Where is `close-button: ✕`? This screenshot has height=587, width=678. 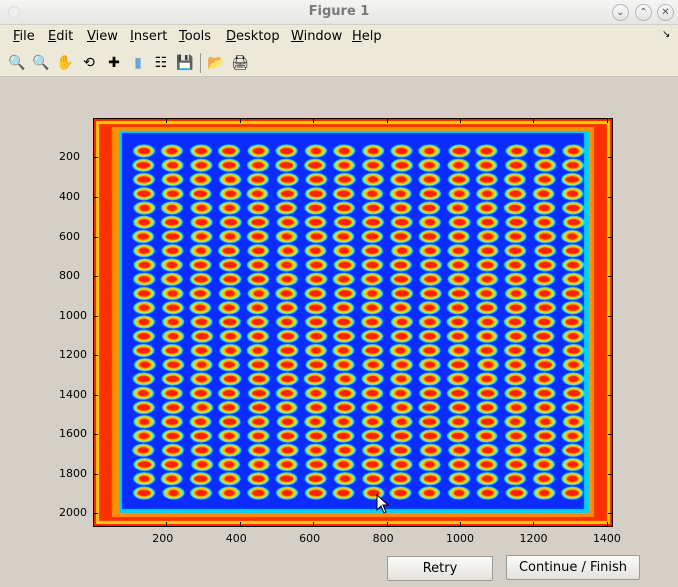 close-button: ✕ is located at coordinates (665, 12).